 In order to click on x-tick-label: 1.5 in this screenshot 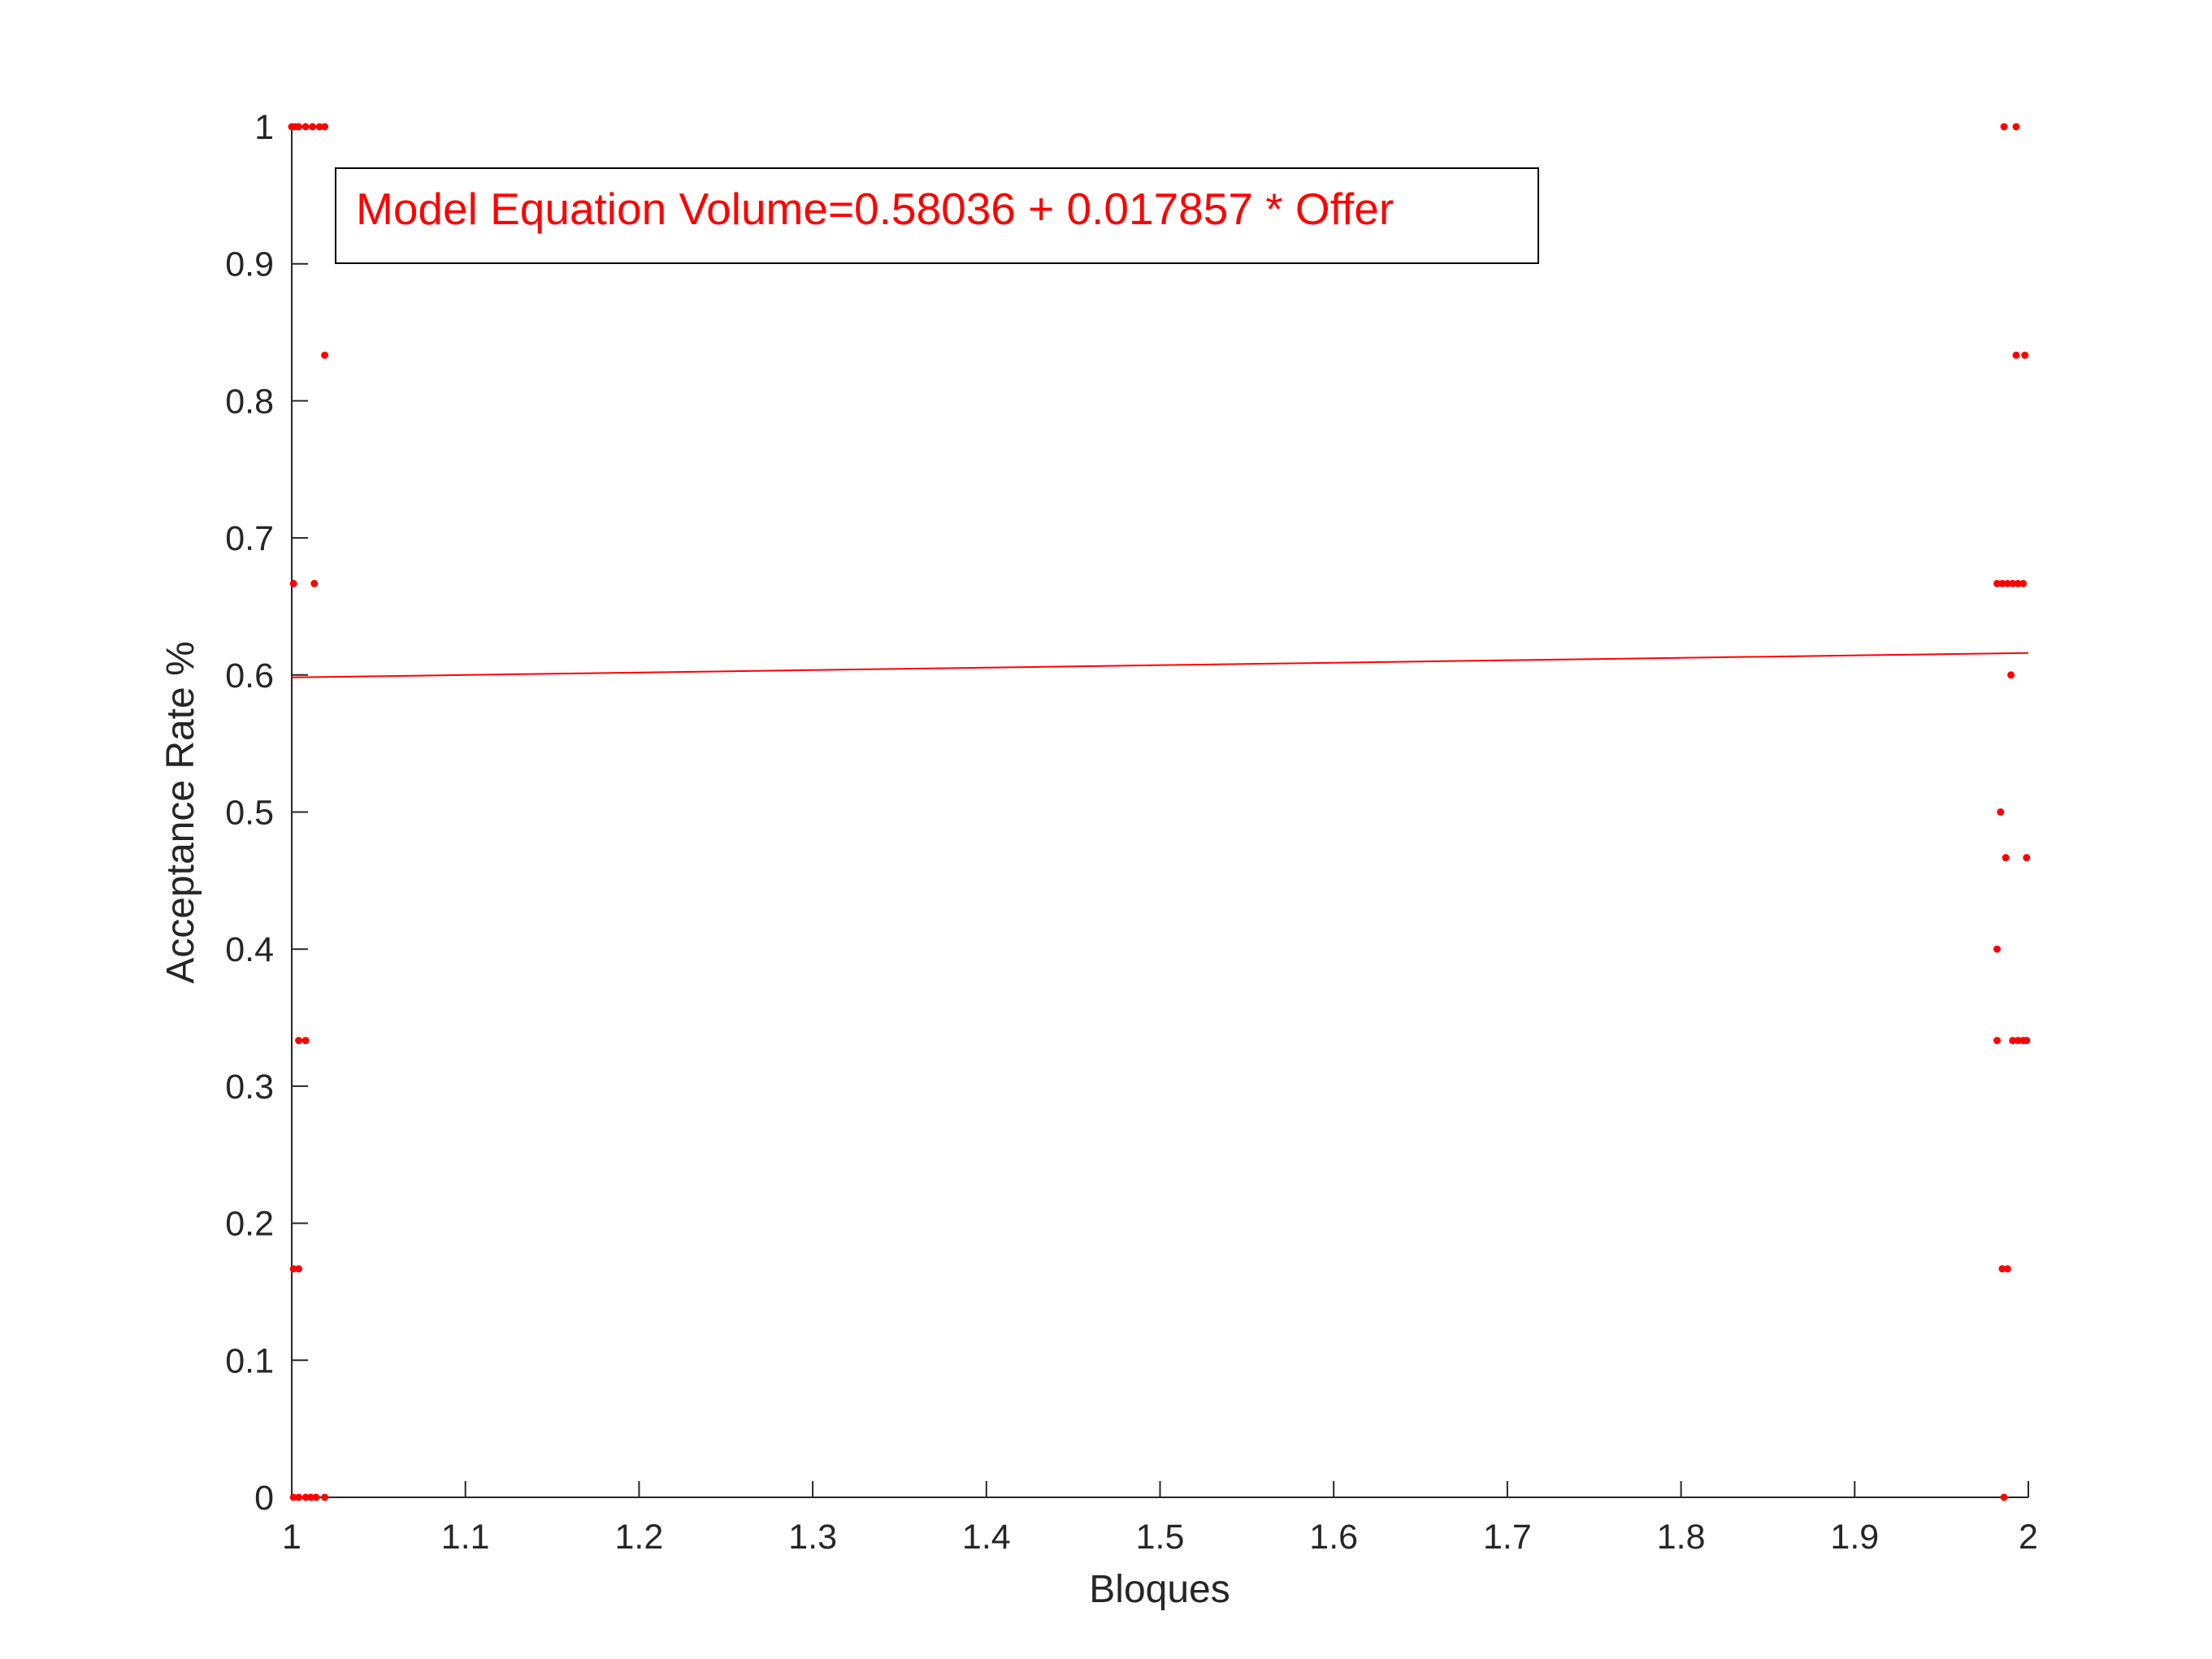, I will do `click(1160, 1537)`.